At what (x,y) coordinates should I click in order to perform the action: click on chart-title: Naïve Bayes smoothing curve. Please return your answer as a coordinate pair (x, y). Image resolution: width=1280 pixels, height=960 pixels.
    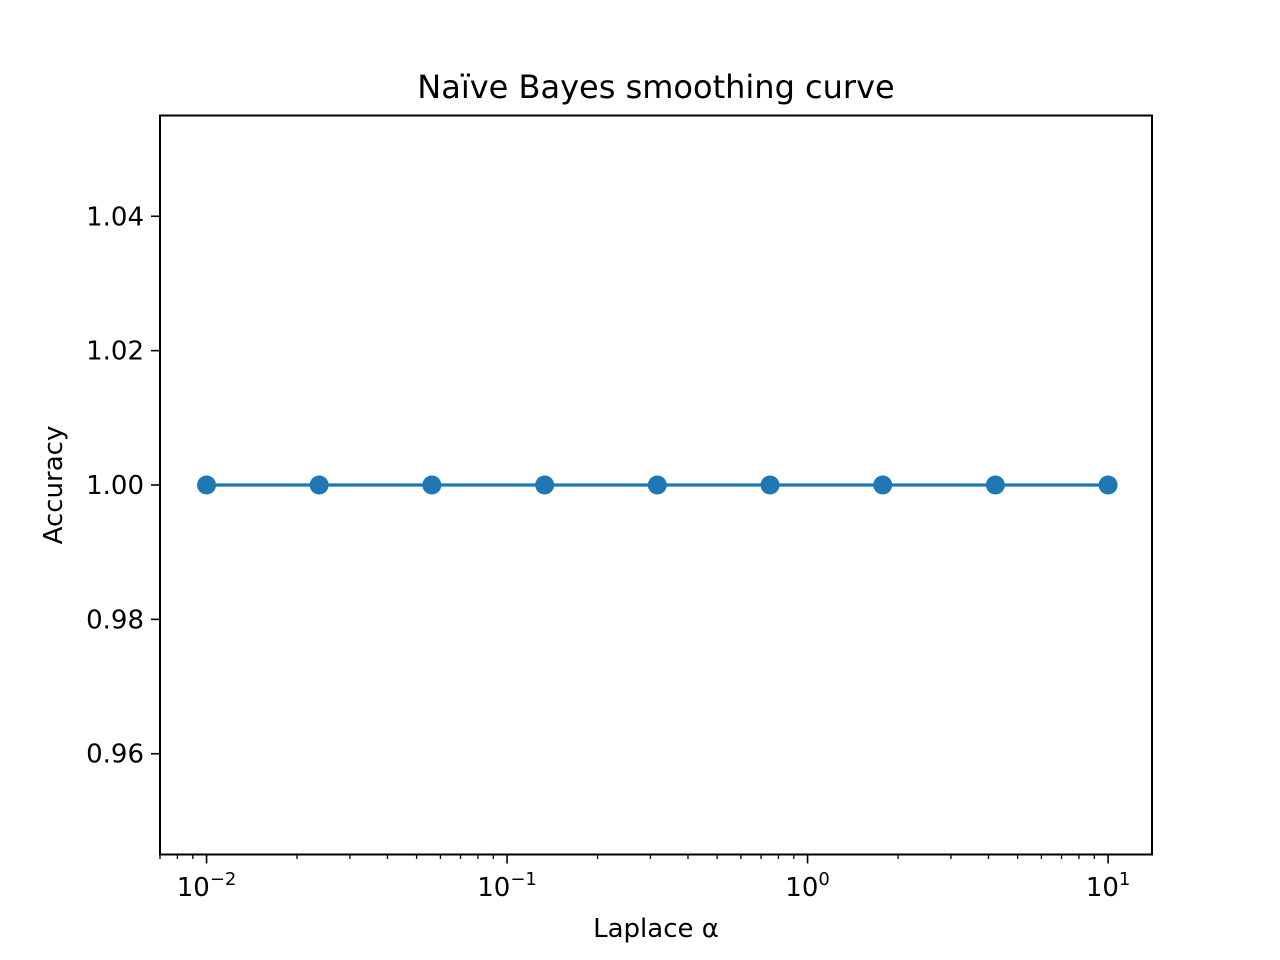
    Looking at the image, I should click on (655, 87).